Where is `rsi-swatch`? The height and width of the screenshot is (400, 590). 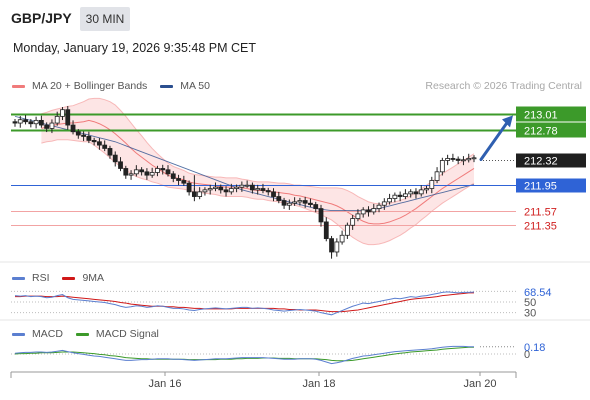 rsi-swatch is located at coordinates (18, 278).